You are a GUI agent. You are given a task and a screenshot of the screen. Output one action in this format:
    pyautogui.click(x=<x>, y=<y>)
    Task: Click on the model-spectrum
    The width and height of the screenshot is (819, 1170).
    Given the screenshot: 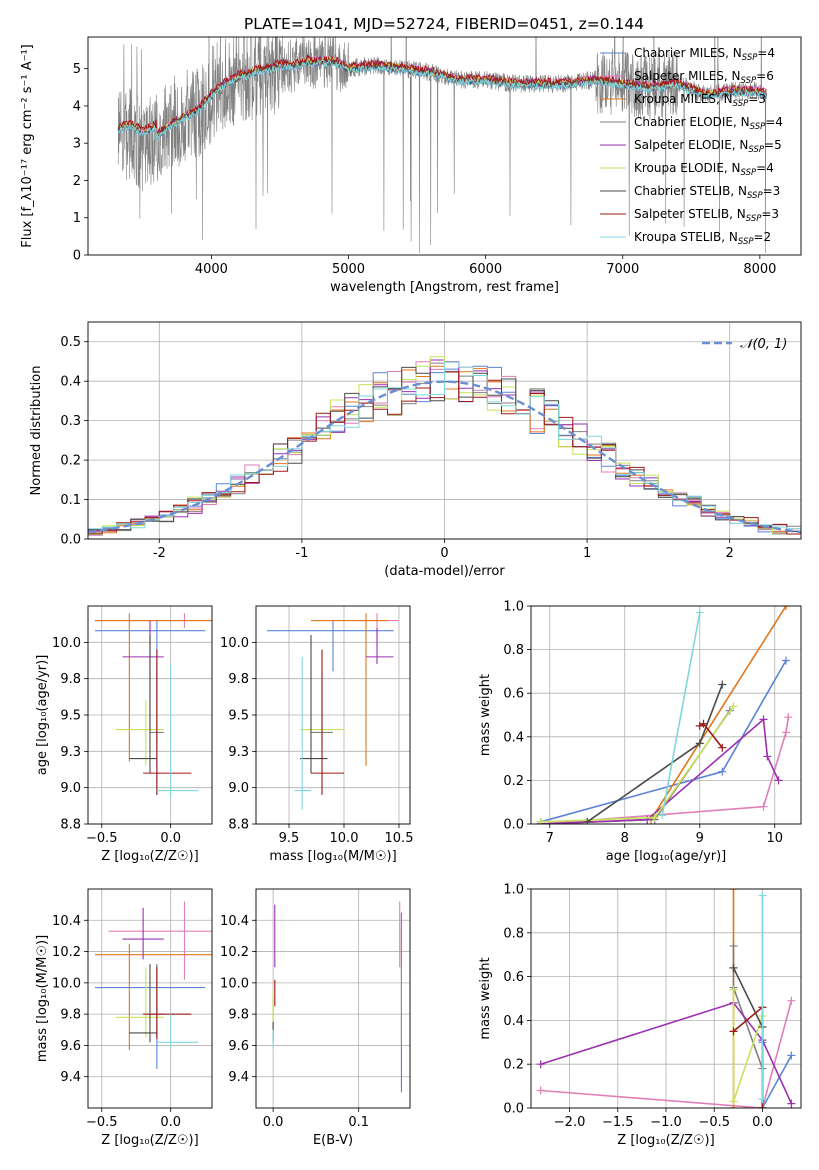 What is the action you would take?
    pyautogui.click(x=442, y=99)
    